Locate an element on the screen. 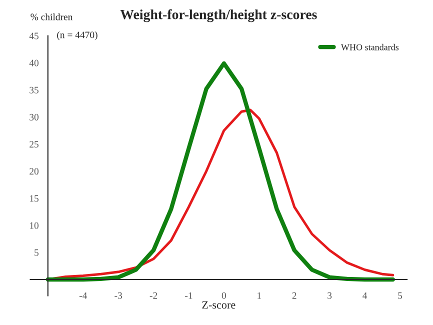 The width and height of the screenshot is (433, 325). x-tick-label: -2 is located at coordinates (154, 295).